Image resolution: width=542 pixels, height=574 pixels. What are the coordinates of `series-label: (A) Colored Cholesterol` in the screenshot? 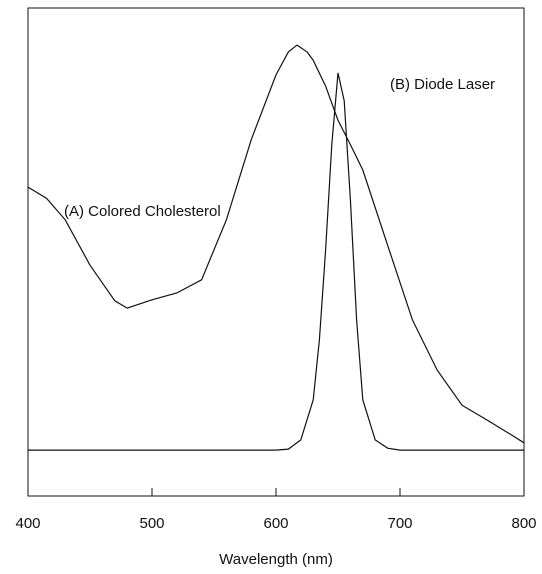 It's located at (142, 211).